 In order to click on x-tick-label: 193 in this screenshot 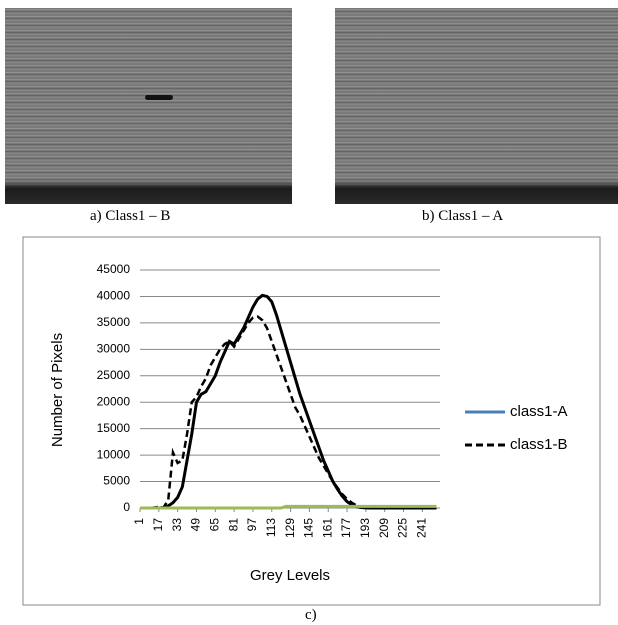, I will do `click(365, 528)`.